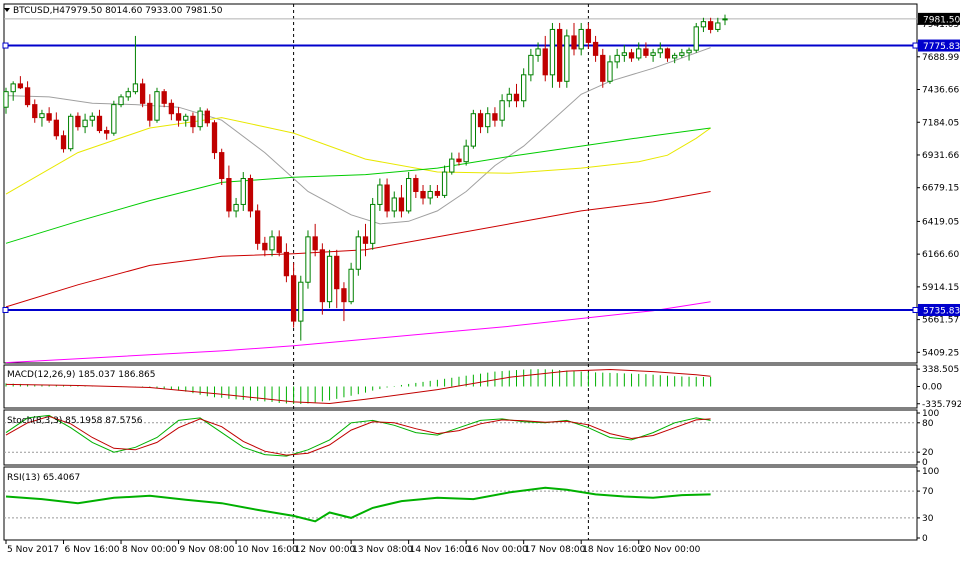  What do you see at coordinates (267, 550) in the screenshot?
I see `x-tick-label: 10 Nov 16:00` at bounding box center [267, 550].